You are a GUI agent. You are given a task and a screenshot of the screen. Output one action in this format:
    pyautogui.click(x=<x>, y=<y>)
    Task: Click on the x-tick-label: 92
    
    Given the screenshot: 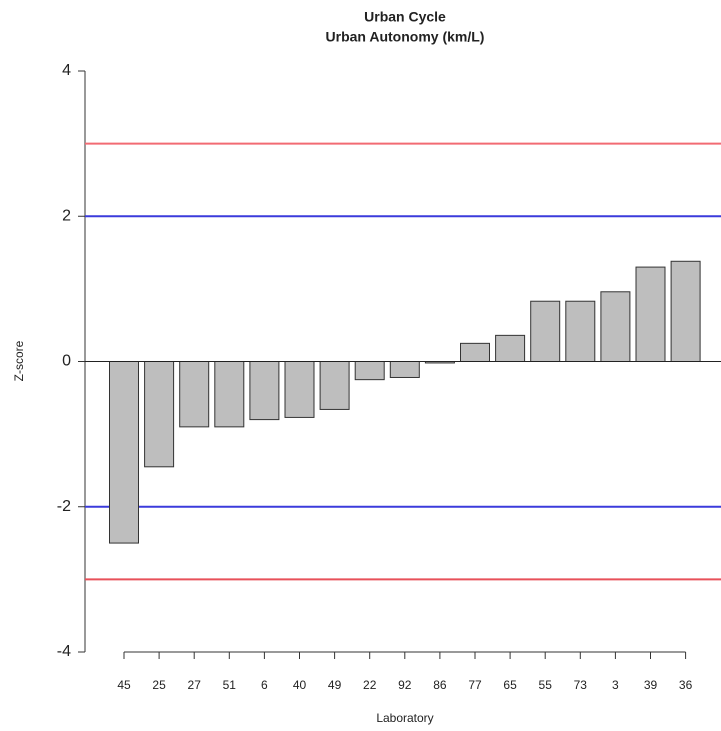 What is the action you would take?
    pyautogui.click(x=405, y=685)
    